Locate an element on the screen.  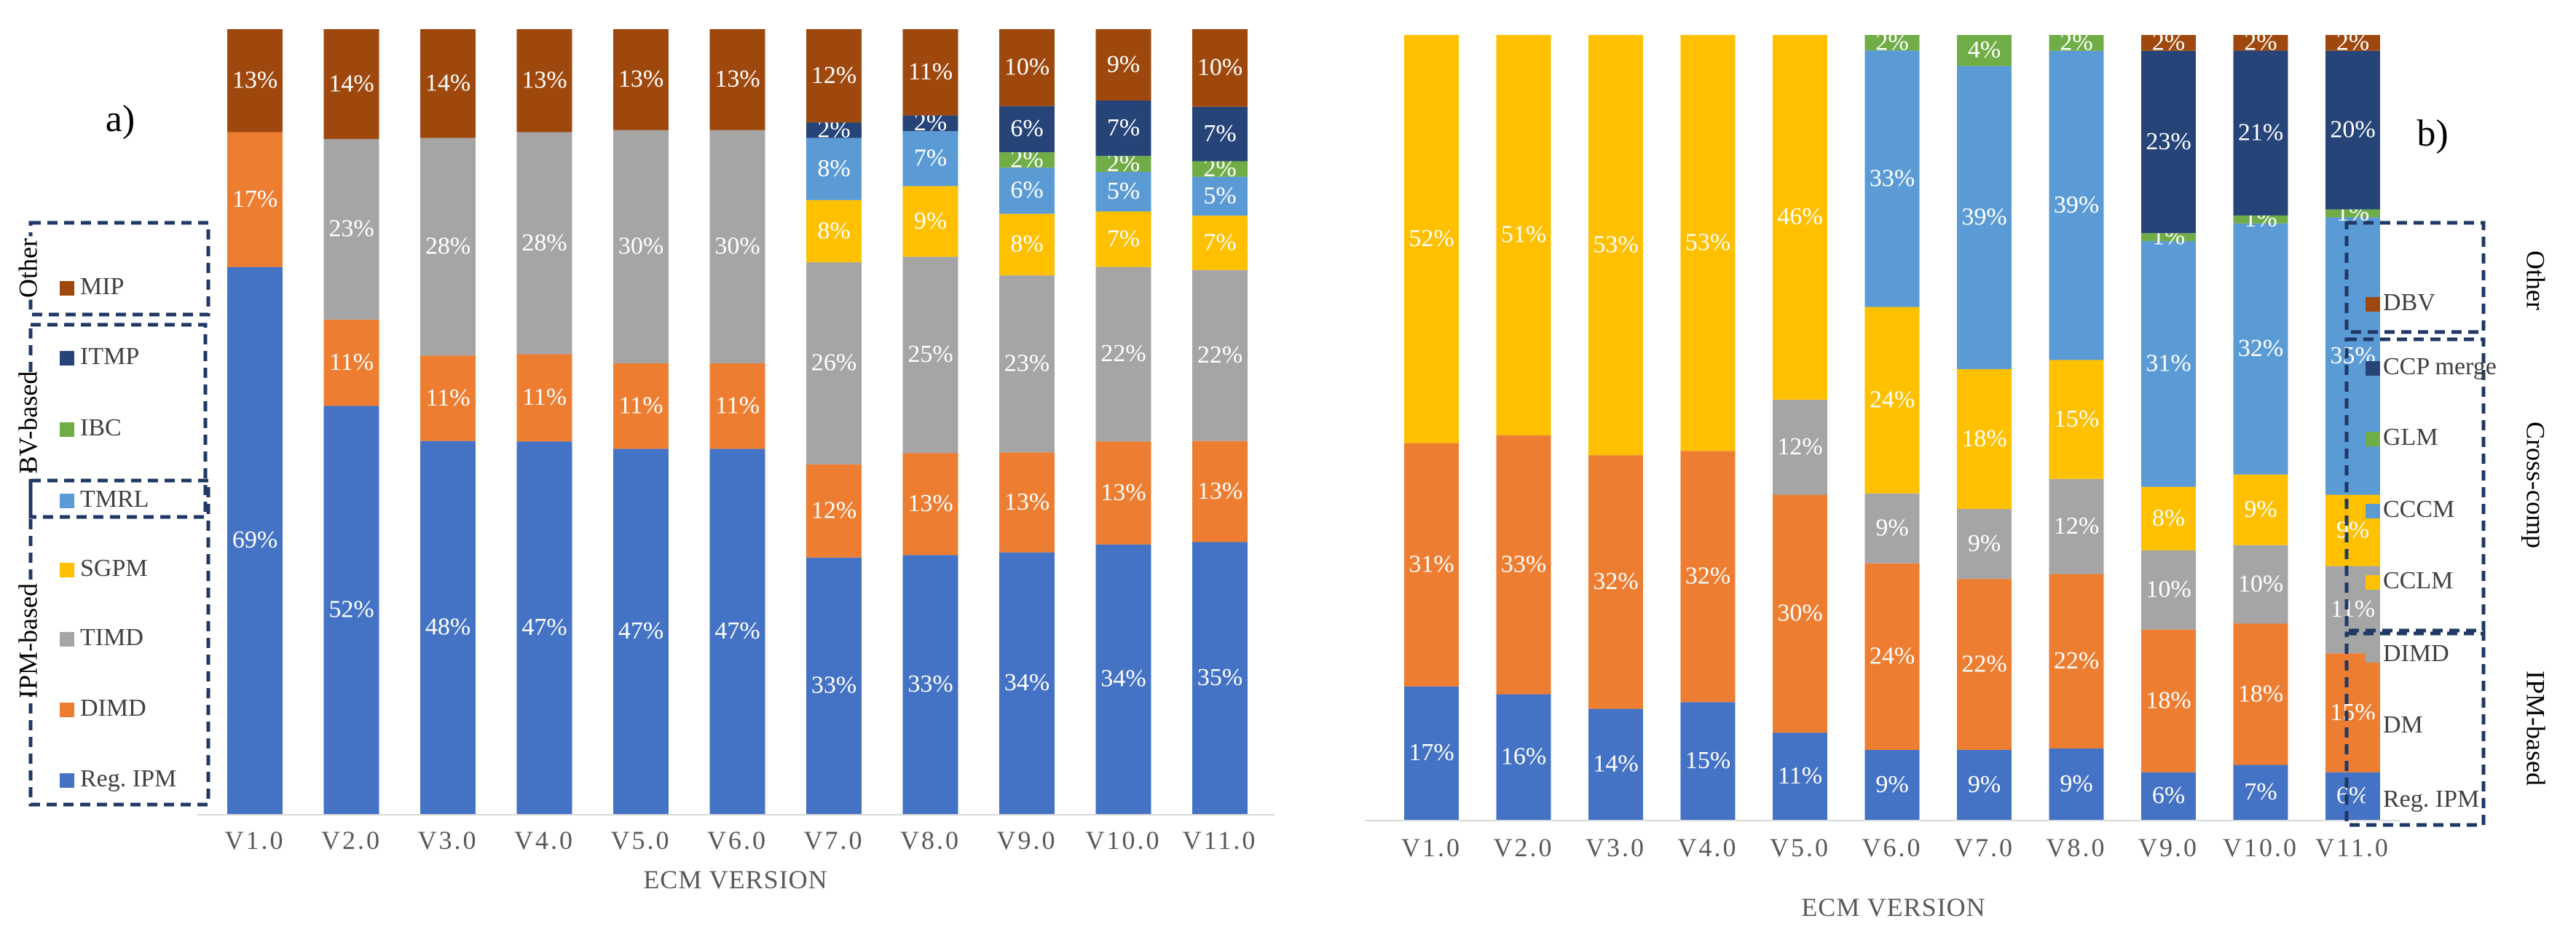
data-label-reg-ipm-v7-0: 33% is located at coordinates (833, 685).